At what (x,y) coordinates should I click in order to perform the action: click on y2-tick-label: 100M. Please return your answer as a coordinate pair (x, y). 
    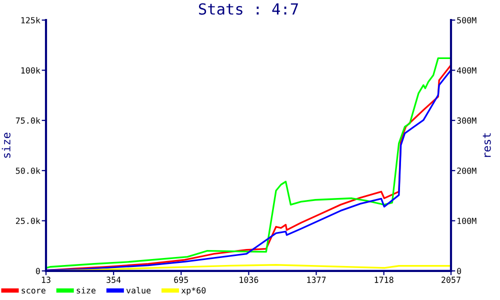
    Looking at the image, I should click on (467, 221).